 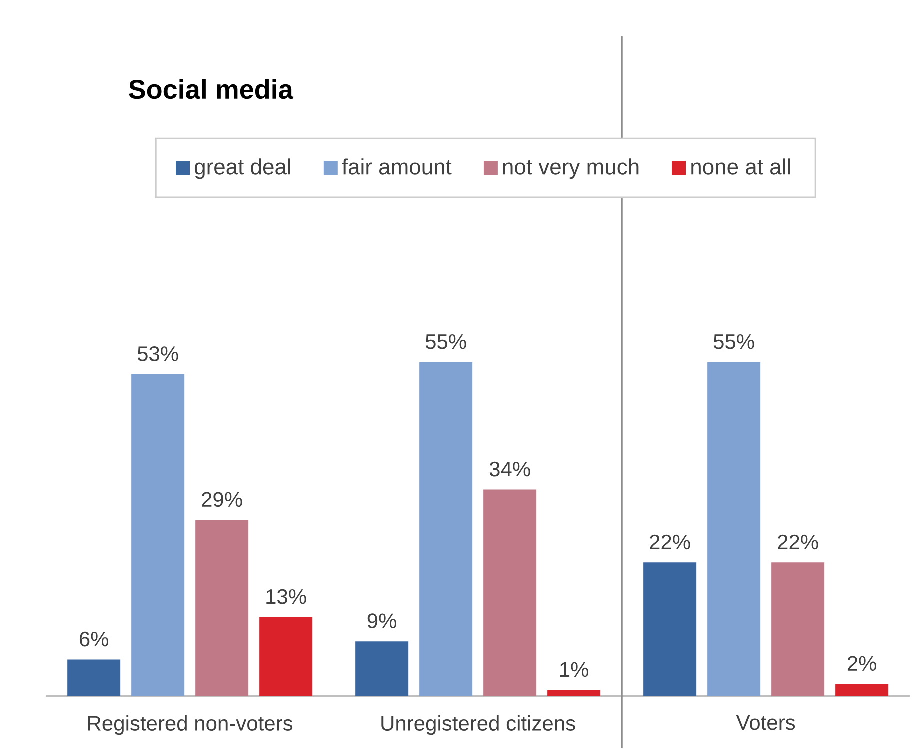 What do you see at coordinates (510, 469) in the screenshot?
I see `data-label: 34%` at bounding box center [510, 469].